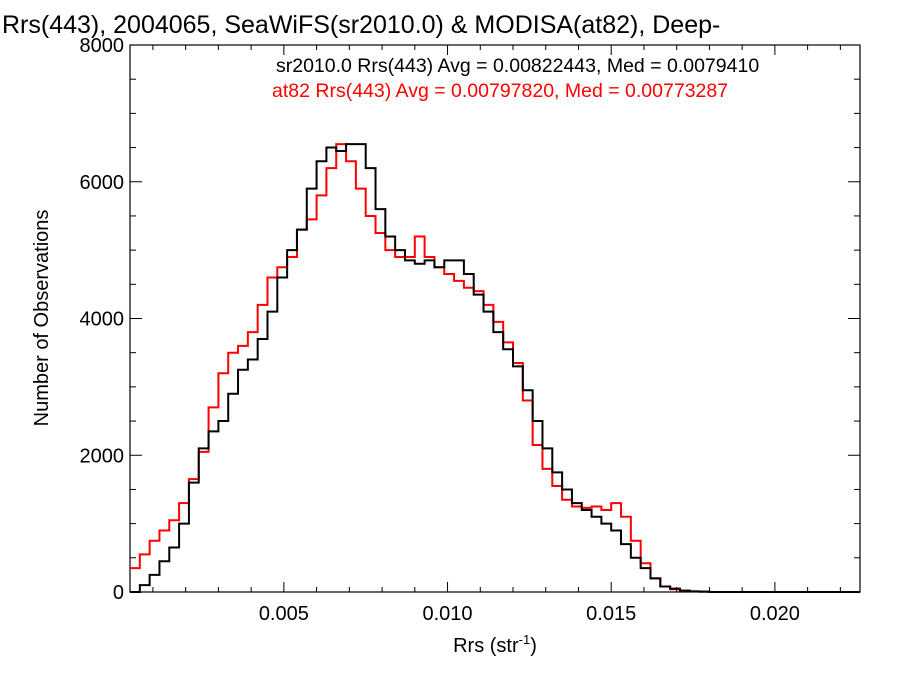 Image resolution: width=900 pixels, height=675 pixels. Describe the element at coordinates (102, 456) in the screenshot. I see `y-tick-label: 2000` at that location.